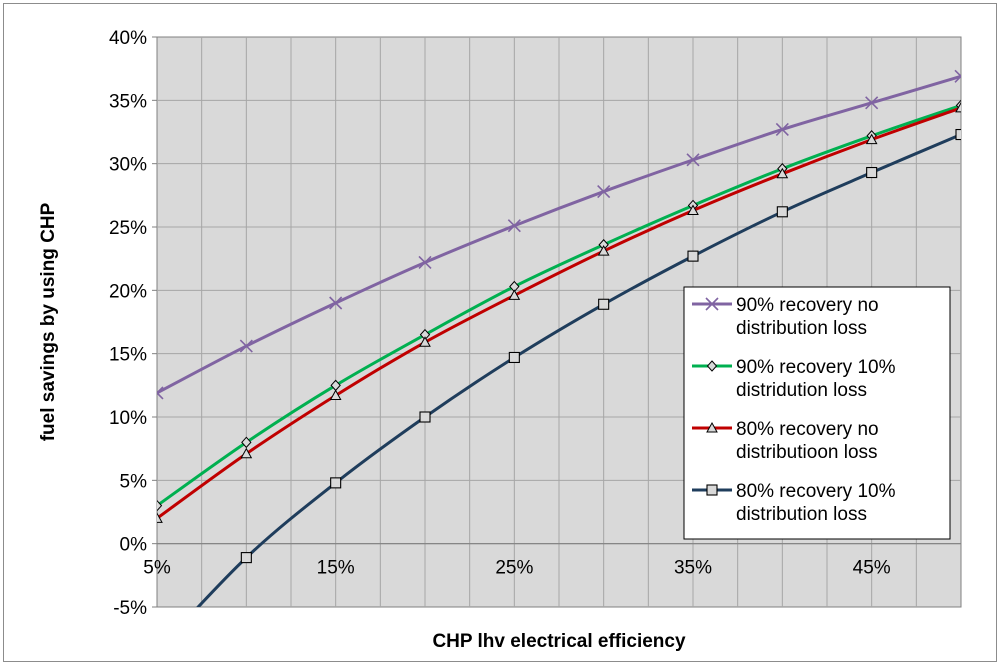 This screenshot has height=668, width=1001. What do you see at coordinates (816, 491) in the screenshot?
I see `legend-label: 80% recovery 10%` at bounding box center [816, 491].